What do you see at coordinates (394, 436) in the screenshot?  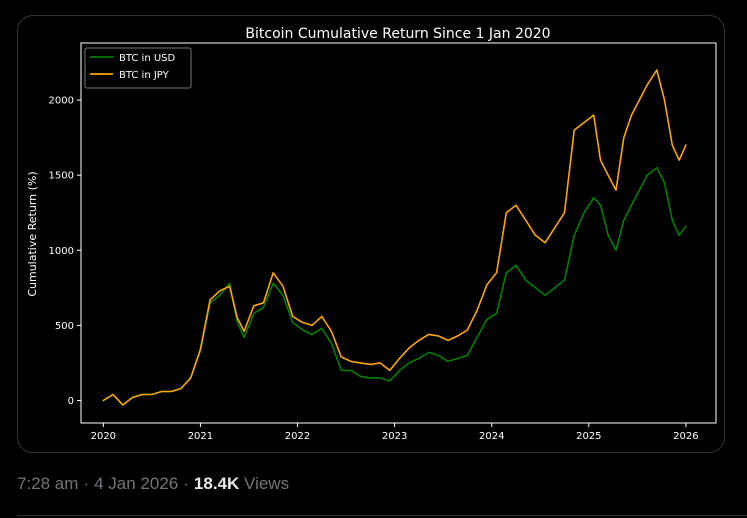 I see `x-tick-label: 2023` at bounding box center [394, 436].